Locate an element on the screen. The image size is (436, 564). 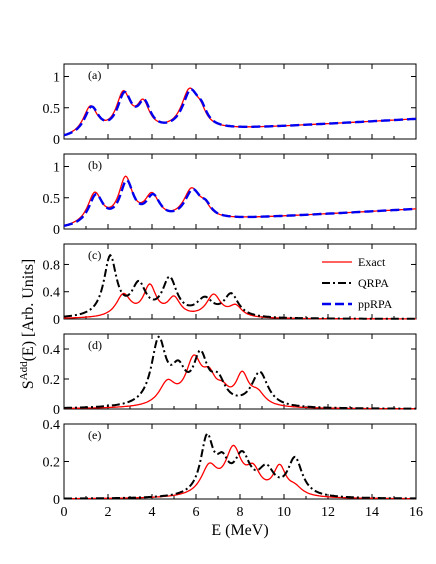
x-tick-label: 0 is located at coordinates (64, 512).